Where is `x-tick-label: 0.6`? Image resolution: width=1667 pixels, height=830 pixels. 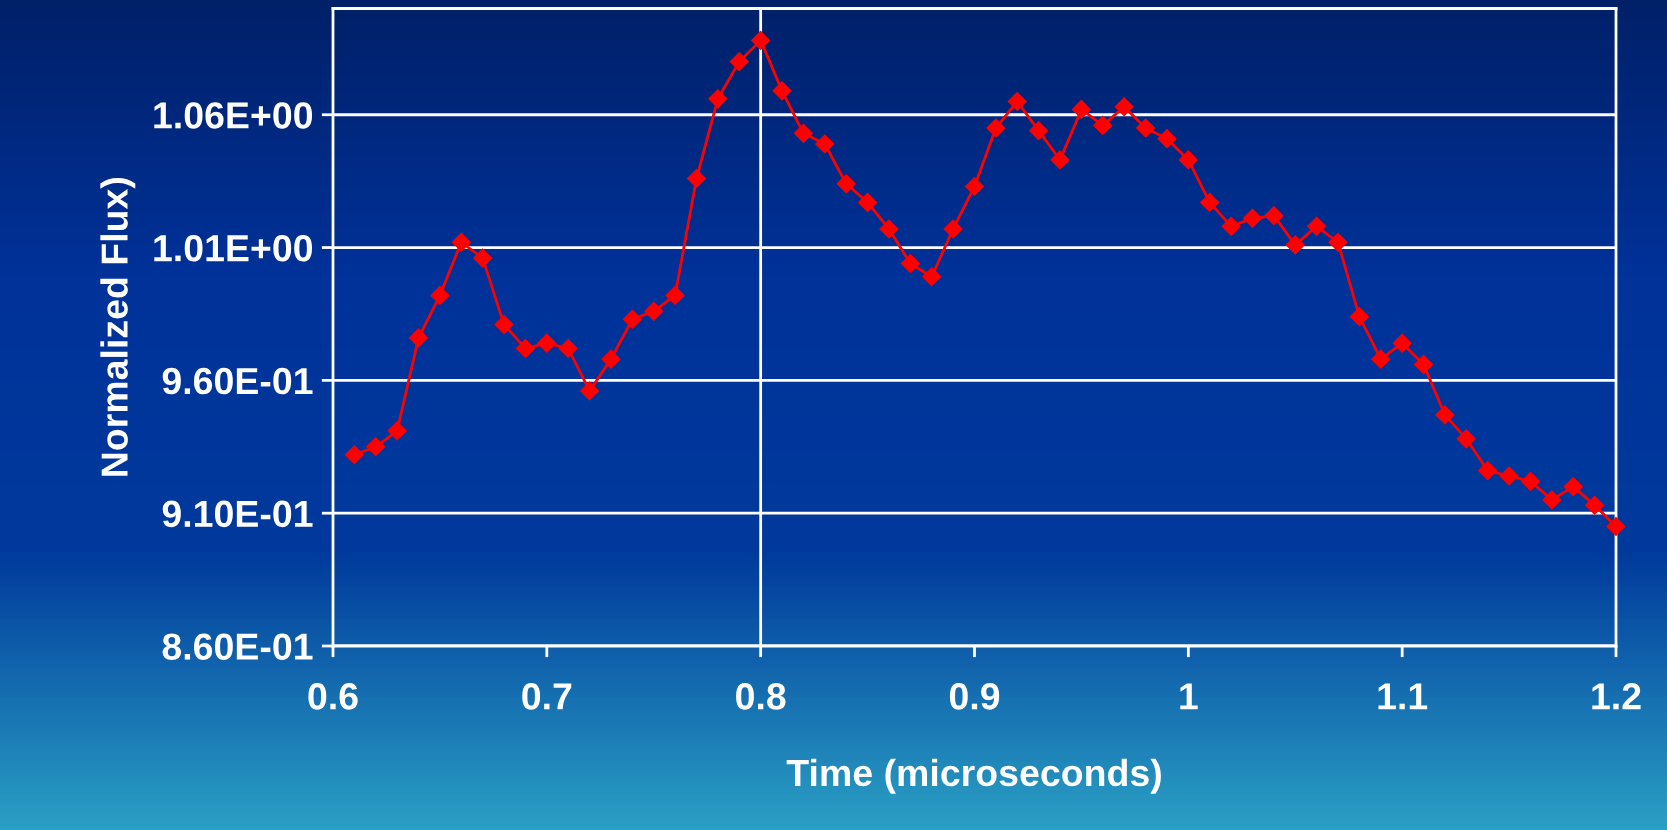
x-tick-label: 0.6 is located at coordinates (333, 696).